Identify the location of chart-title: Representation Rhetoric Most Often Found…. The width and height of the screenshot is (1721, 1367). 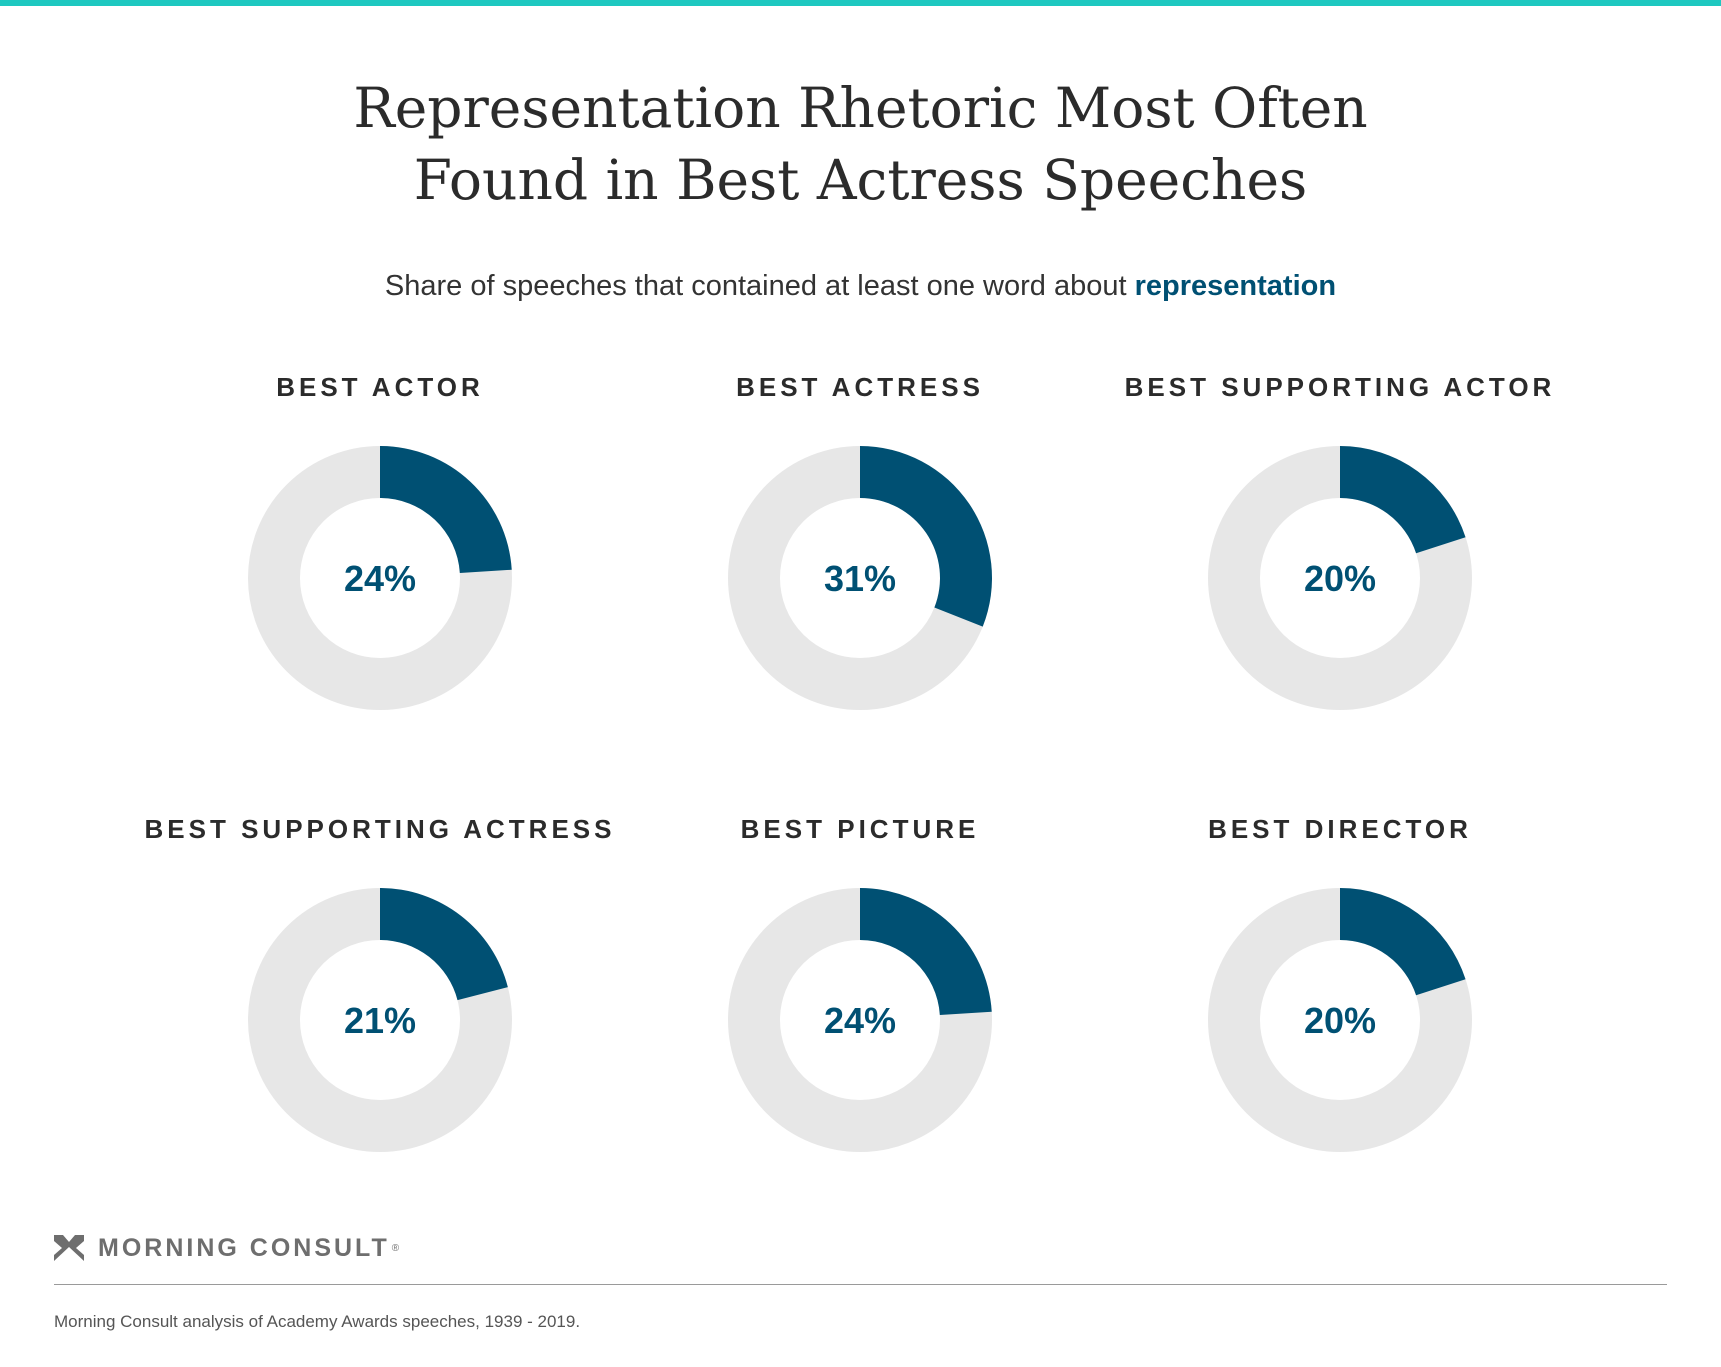
(860, 144).